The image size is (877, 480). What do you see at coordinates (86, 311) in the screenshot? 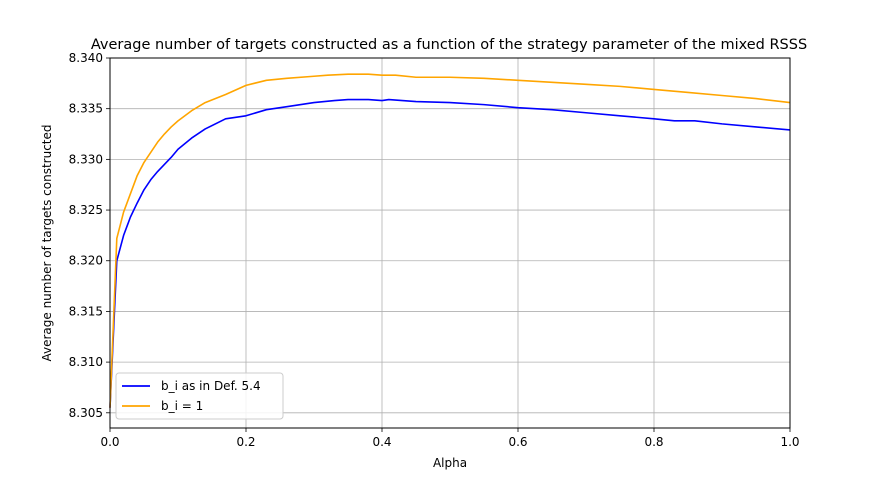
I see `y-tick-label: 8.315` at bounding box center [86, 311].